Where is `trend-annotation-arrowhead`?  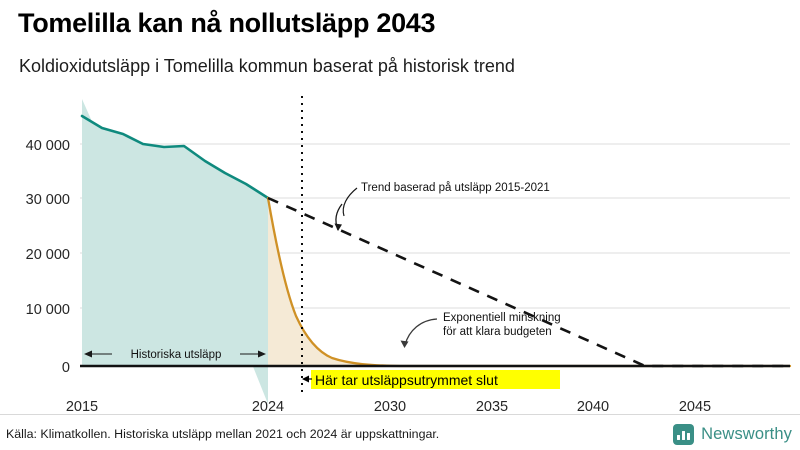 trend-annotation-arrowhead is located at coordinates (338, 227).